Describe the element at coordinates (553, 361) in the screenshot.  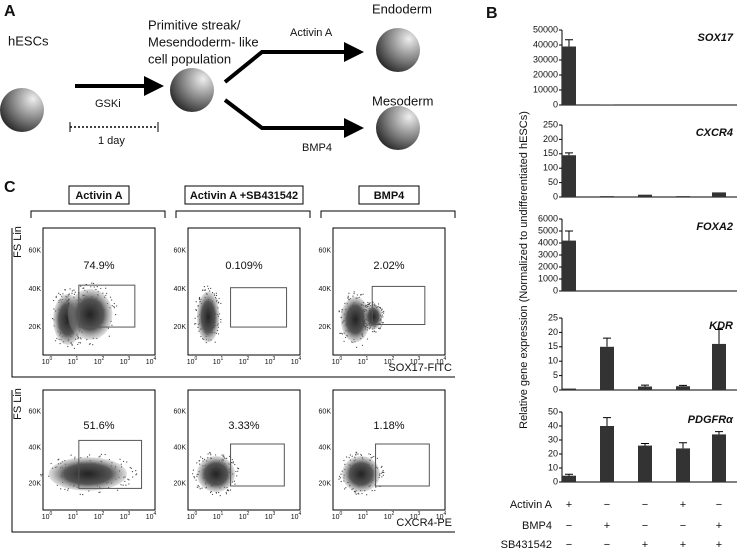
I see `y-tick-label: 10` at that location.